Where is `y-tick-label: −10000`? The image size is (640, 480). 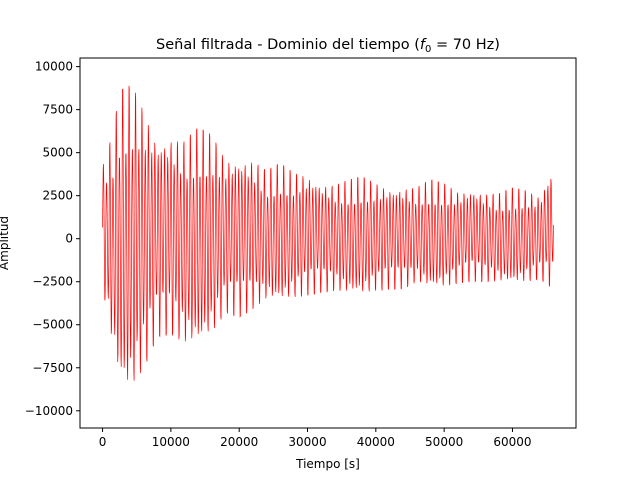
y-tick-label: −10000 is located at coordinates (49, 411).